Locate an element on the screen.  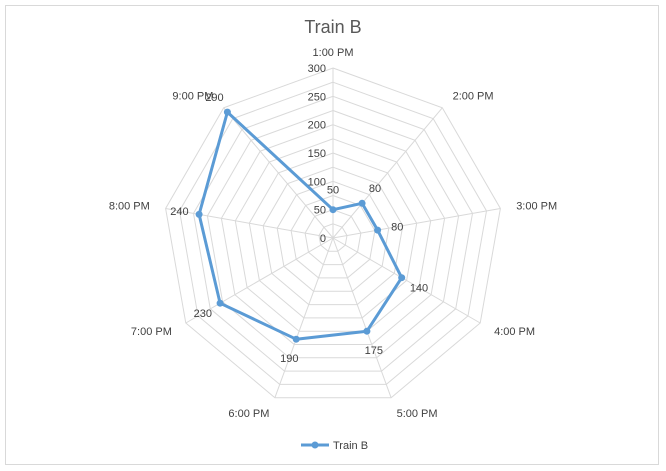
data-label: 175 is located at coordinates (374, 351).